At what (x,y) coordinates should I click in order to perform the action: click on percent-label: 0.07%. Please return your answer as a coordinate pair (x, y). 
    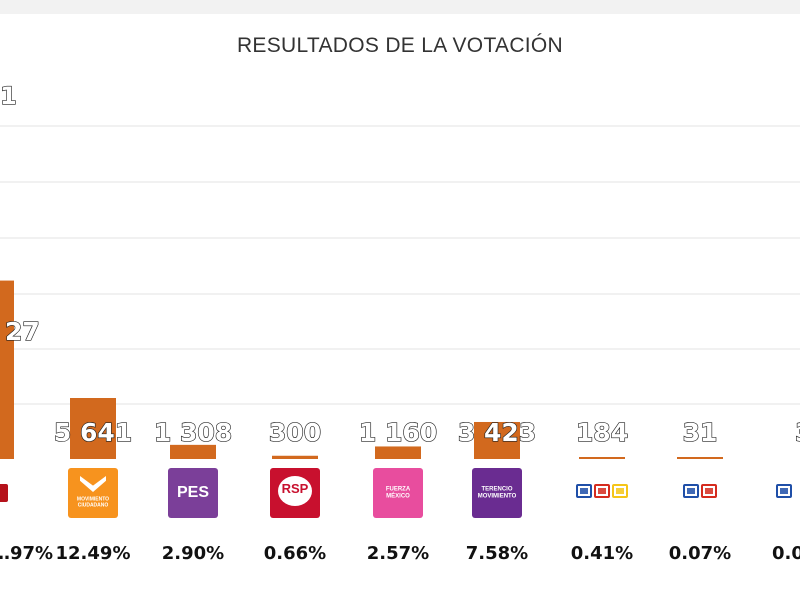
    Looking at the image, I should click on (700, 553).